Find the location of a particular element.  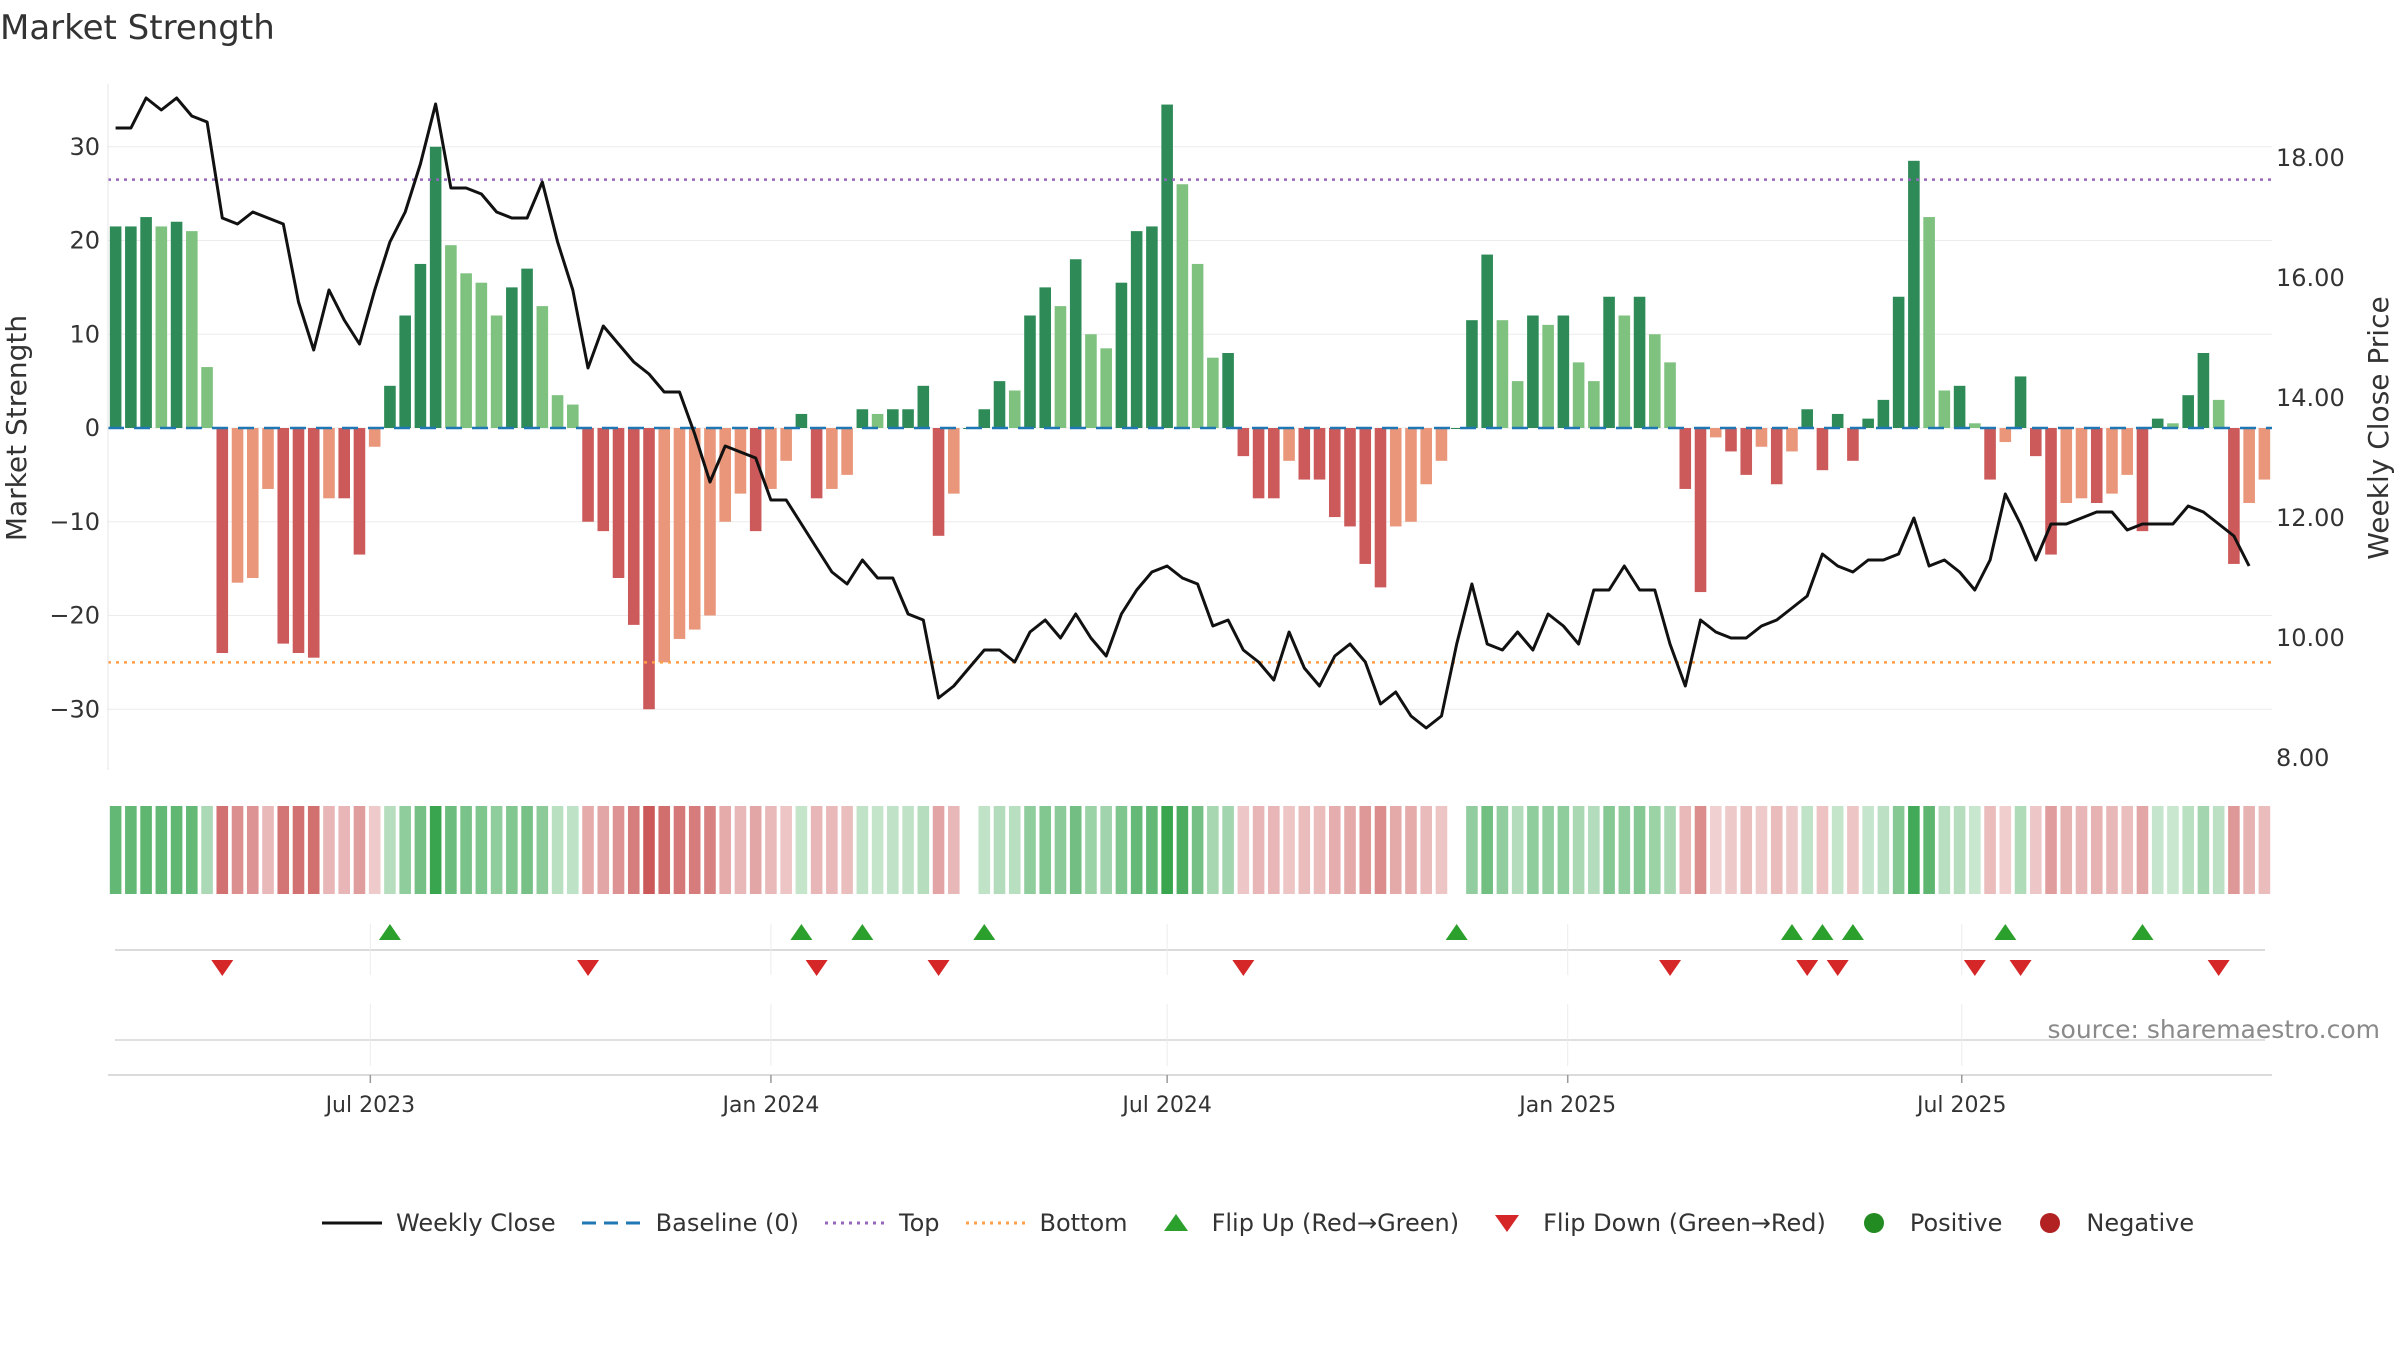

legend-swatch-baseline is located at coordinates (611, 1223).